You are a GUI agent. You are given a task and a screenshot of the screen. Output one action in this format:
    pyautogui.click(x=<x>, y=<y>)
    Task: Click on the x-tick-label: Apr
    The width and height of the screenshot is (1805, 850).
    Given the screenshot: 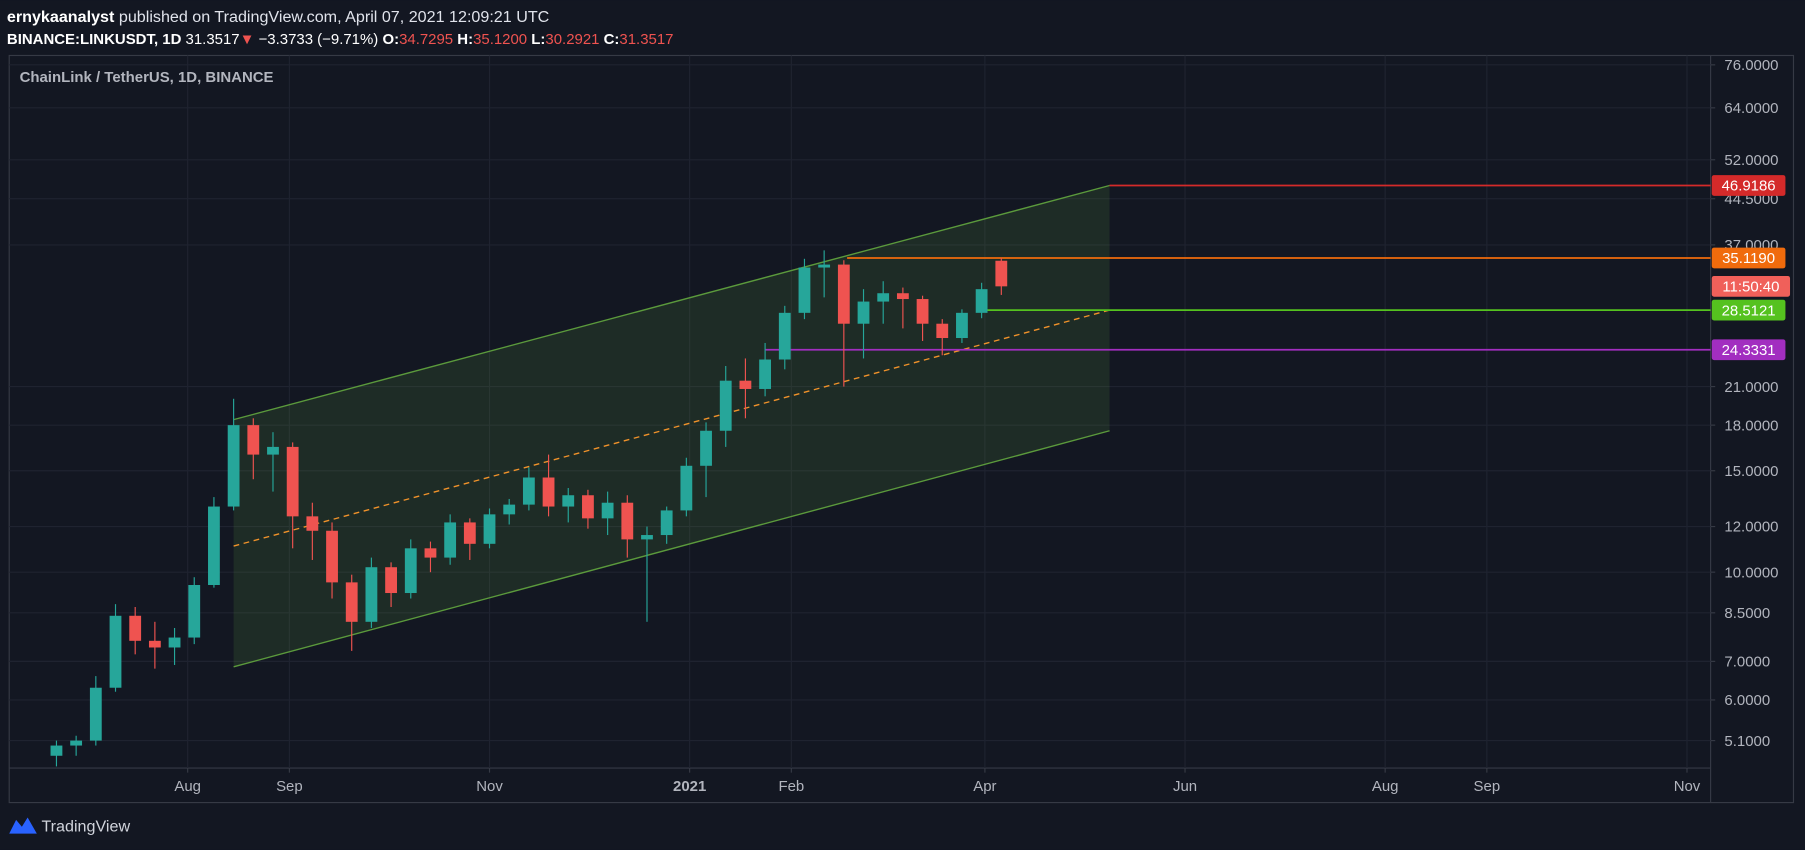 What is the action you would take?
    pyautogui.click(x=984, y=786)
    